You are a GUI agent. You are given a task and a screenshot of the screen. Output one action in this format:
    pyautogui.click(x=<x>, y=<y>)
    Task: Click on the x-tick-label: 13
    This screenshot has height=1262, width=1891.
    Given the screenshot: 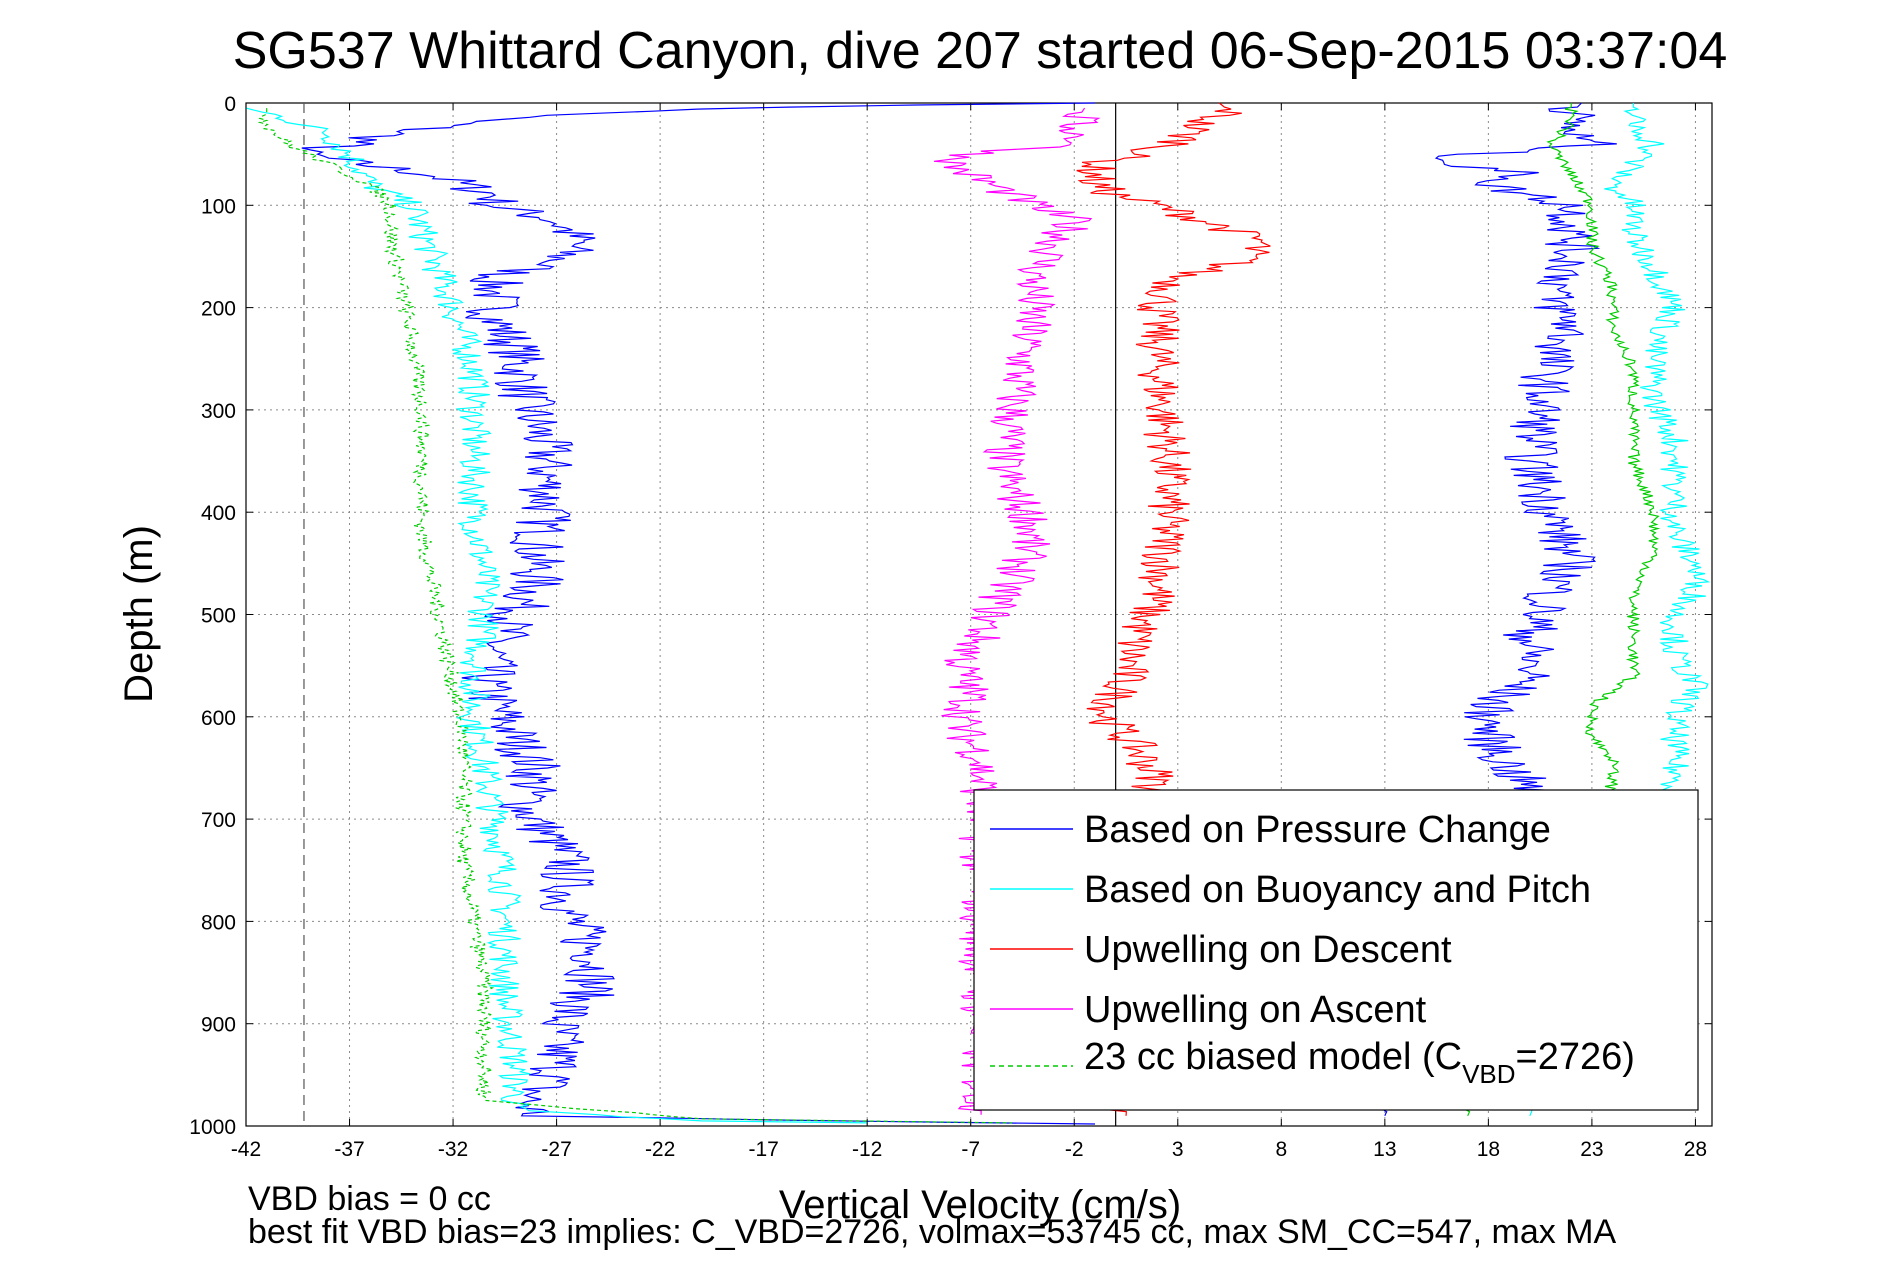 What is the action you would take?
    pyautogui.click(x=1384, y=1149)
    